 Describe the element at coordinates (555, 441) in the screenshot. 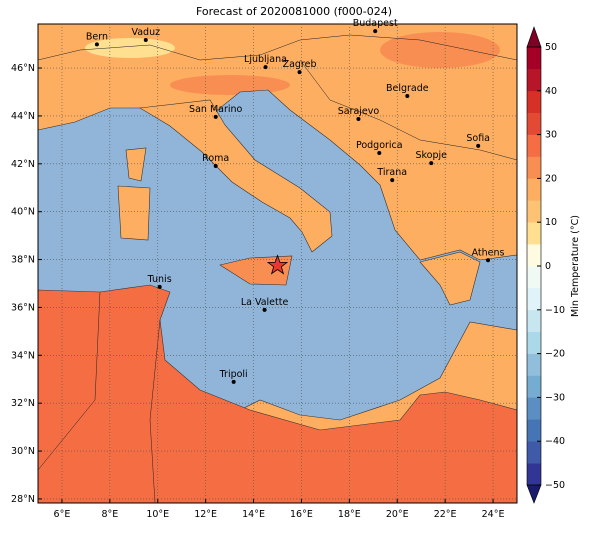

I see `colorbar-tick-label: −40` at that location.